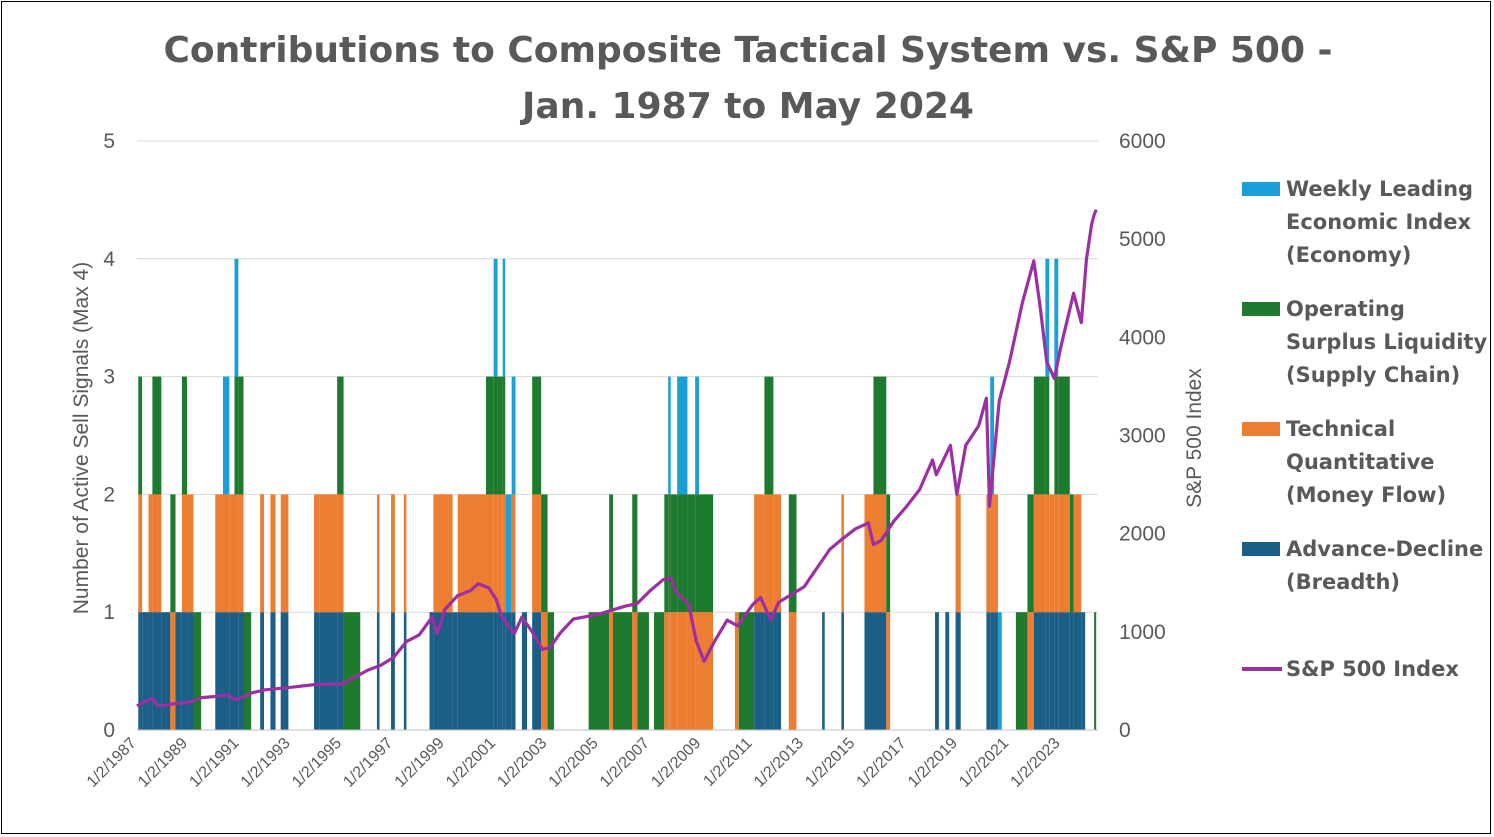  Describe the element at coordinates (1386, 342) in the screenshot. I see `legend-label-liquidity: Surplus Liquidity` at that location.